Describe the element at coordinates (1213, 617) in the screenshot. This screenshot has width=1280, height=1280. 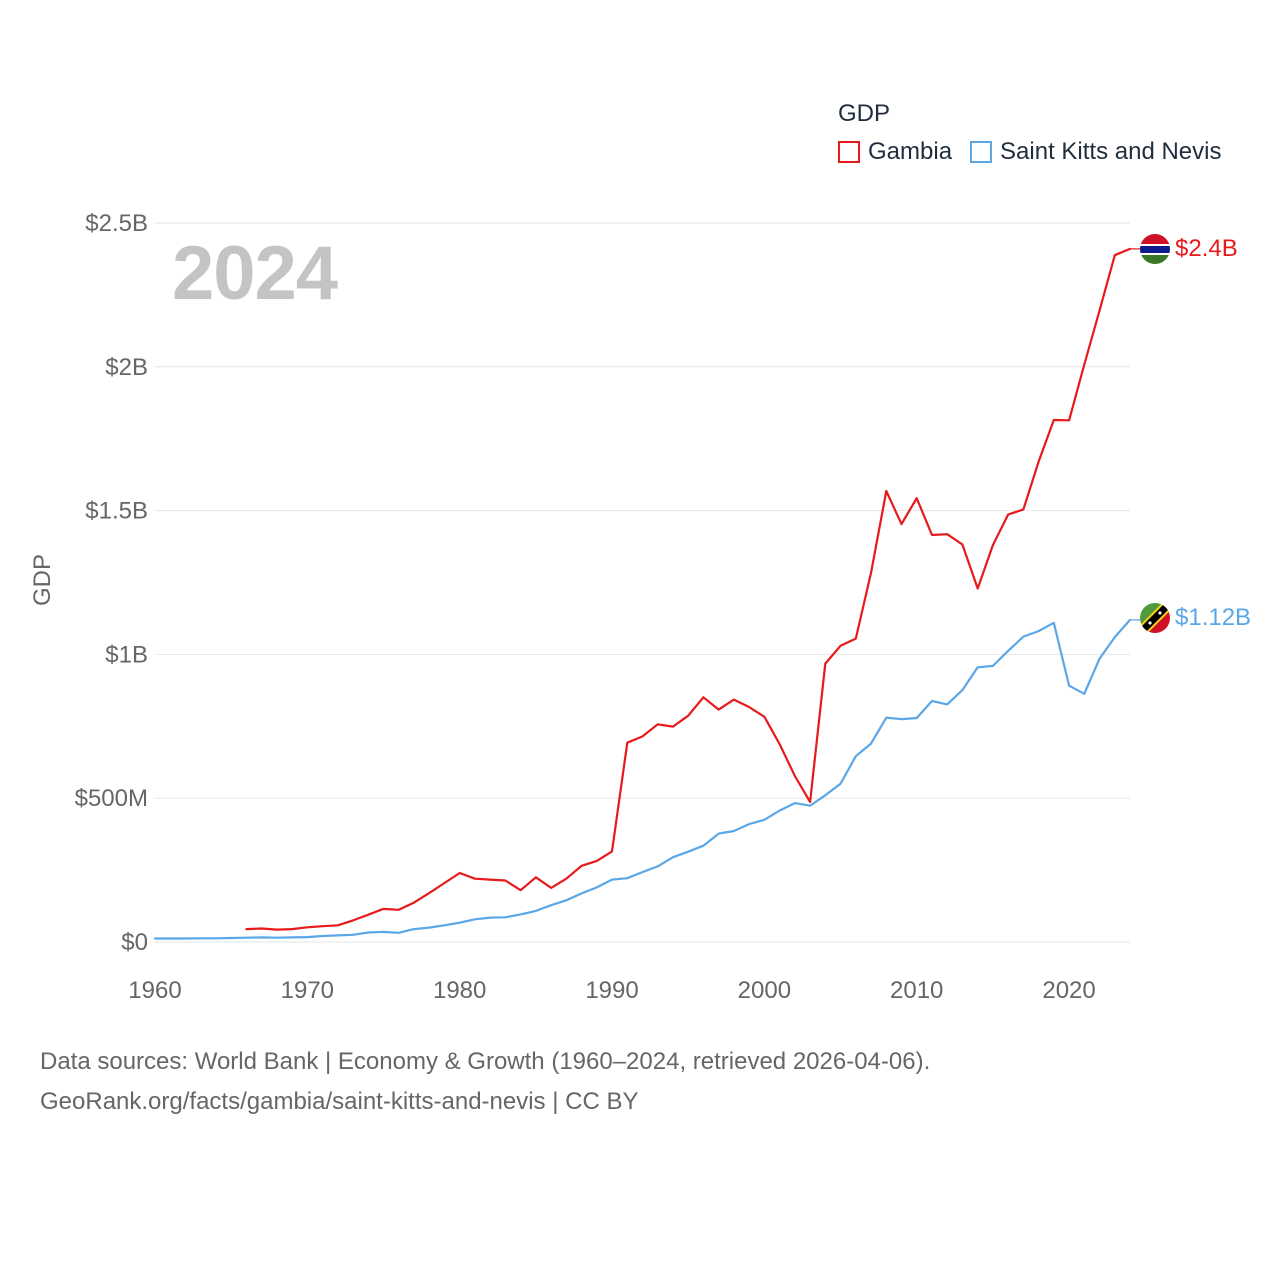
I see `end-label-saint-kitts-and-nevis: $1.12B` at that location.